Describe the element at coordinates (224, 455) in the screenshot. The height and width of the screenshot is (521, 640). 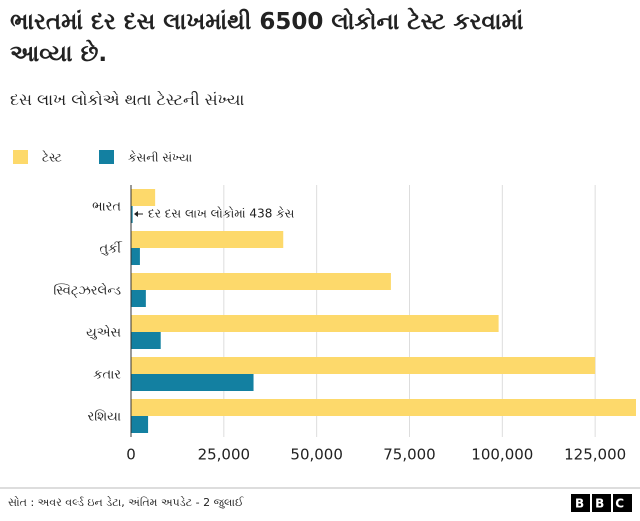
I see `x-tick-label: 25,000` at that location.